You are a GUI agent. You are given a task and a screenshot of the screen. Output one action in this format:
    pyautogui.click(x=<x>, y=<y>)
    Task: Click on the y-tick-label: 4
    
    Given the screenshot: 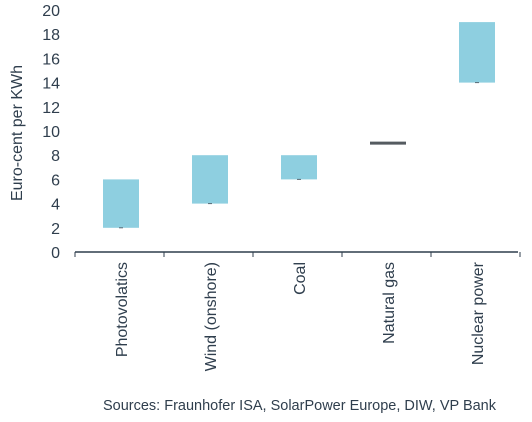 What is the action you would take?
    pyautogui.click(x=55, y=205)
    